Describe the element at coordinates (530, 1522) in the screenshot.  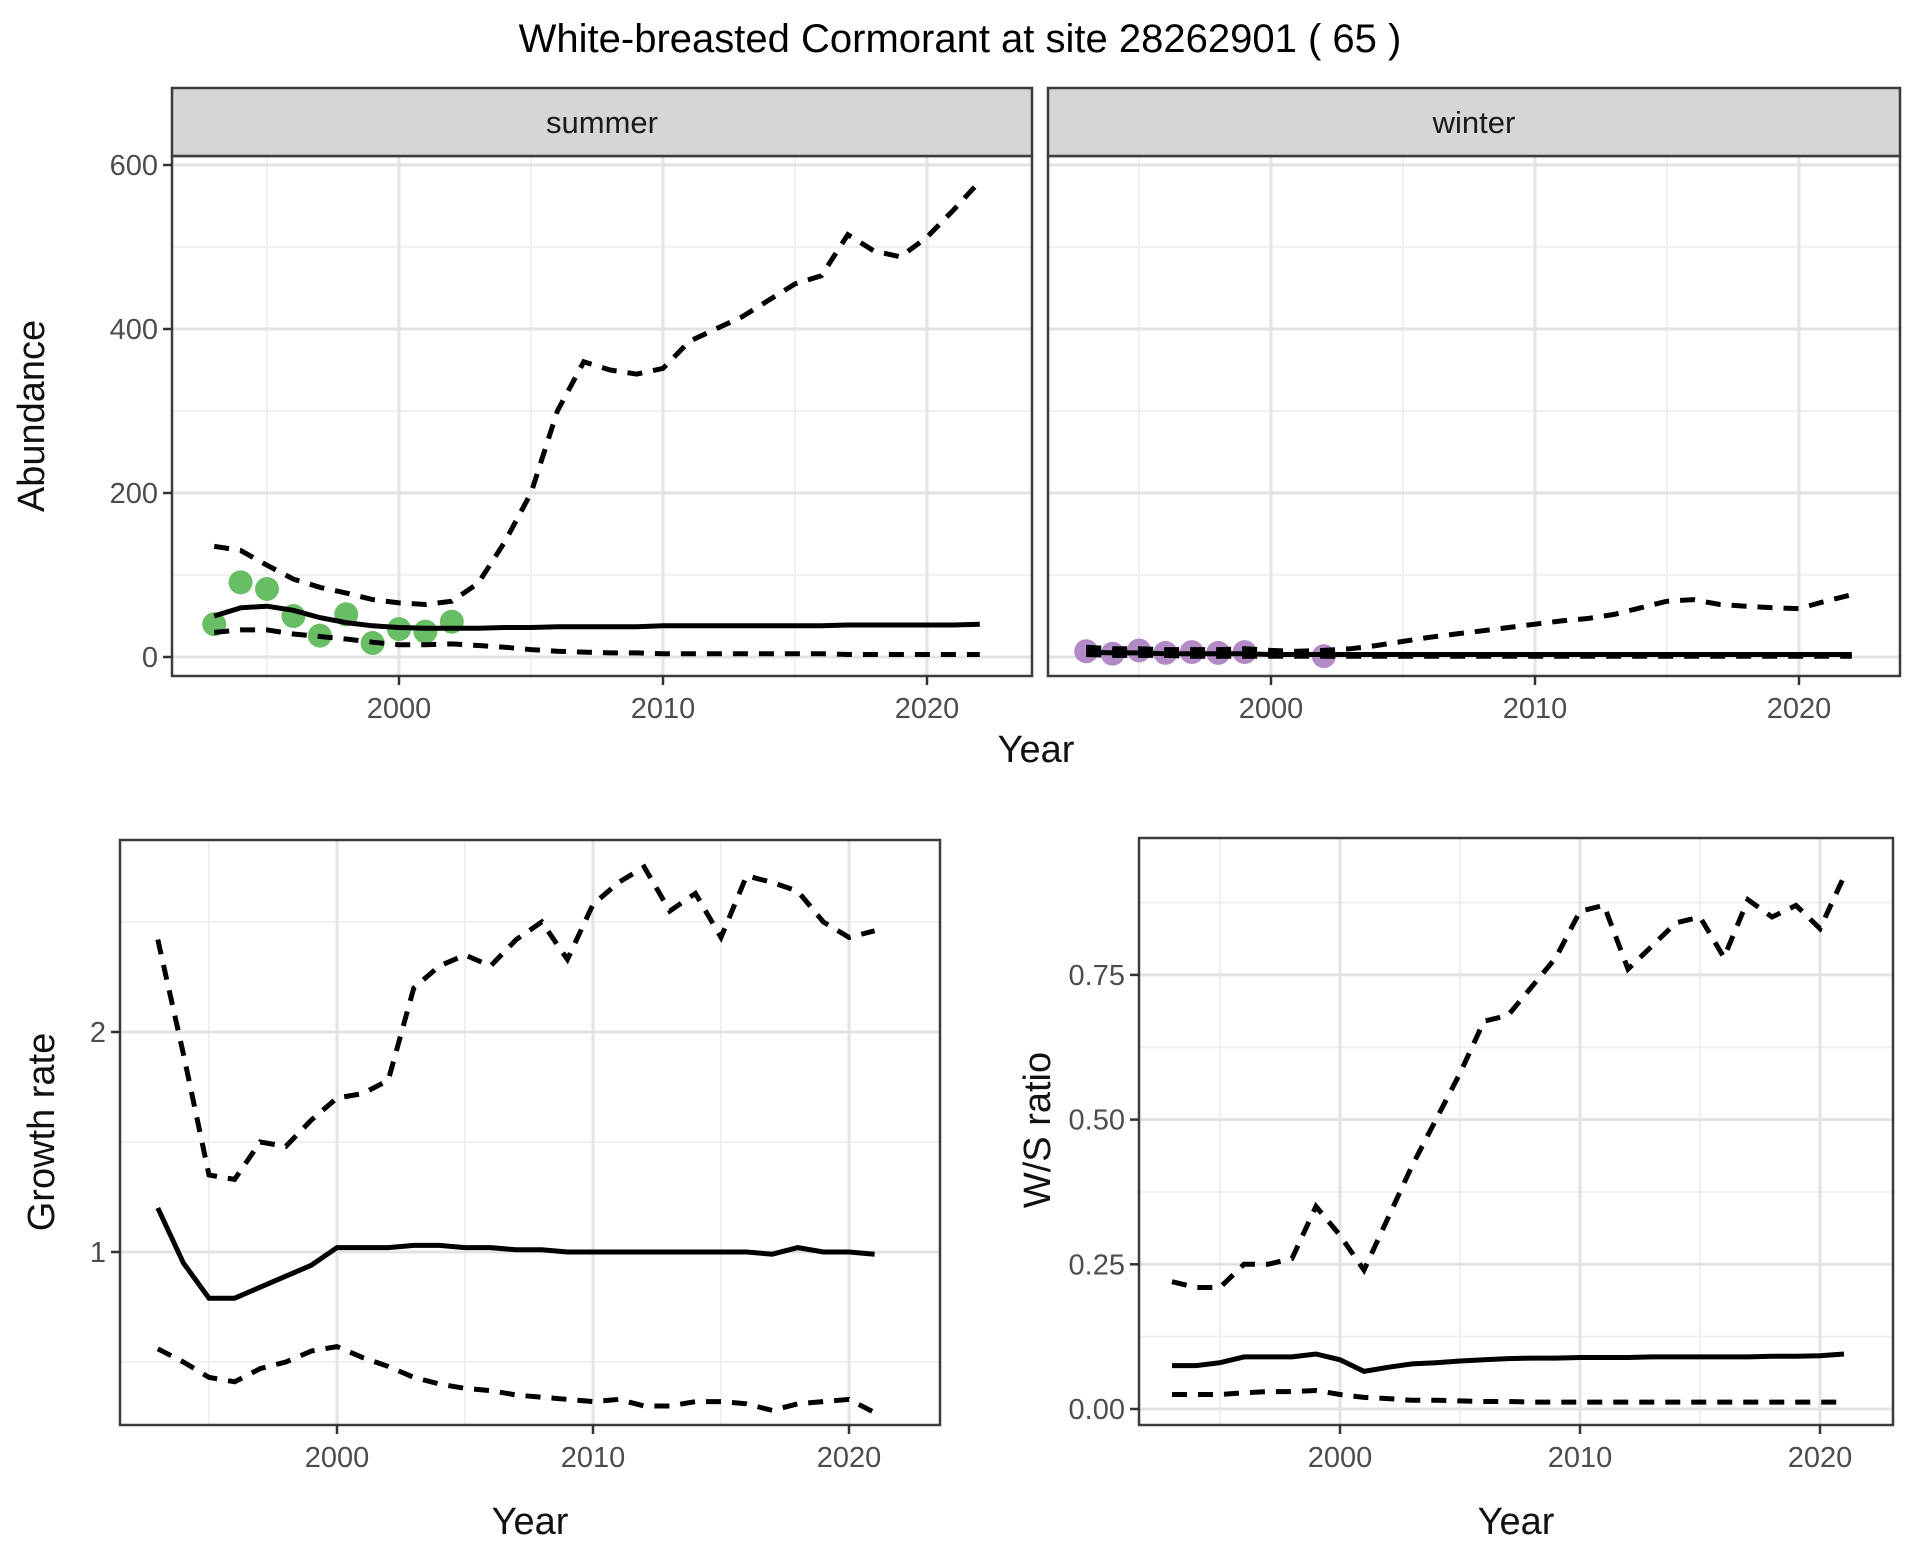
I see `growth-x-axis-label: Year` at that location.